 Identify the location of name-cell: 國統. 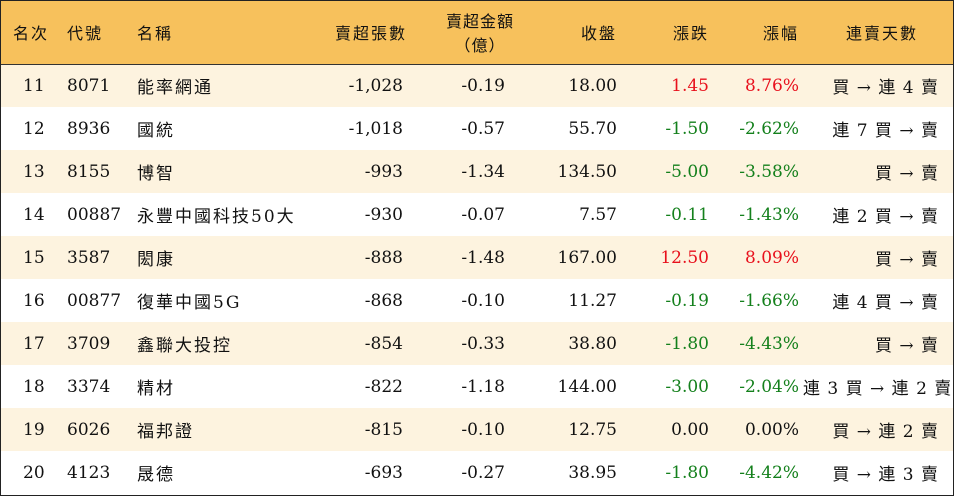
(156, 131).